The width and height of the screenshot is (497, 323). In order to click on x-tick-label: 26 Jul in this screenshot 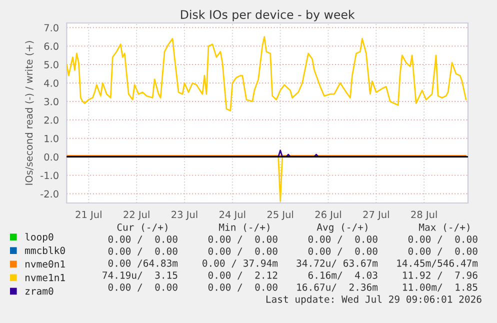, I will do `click(328, 215)`.